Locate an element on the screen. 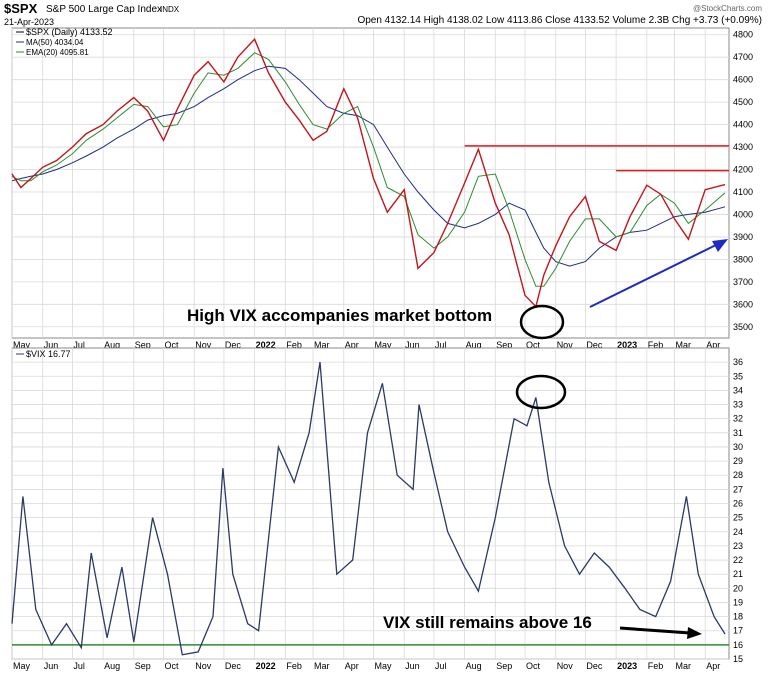 The height and width of the screenshot is (676, 768). y-tick-label: 3700 is located at coordinates (743, 282).